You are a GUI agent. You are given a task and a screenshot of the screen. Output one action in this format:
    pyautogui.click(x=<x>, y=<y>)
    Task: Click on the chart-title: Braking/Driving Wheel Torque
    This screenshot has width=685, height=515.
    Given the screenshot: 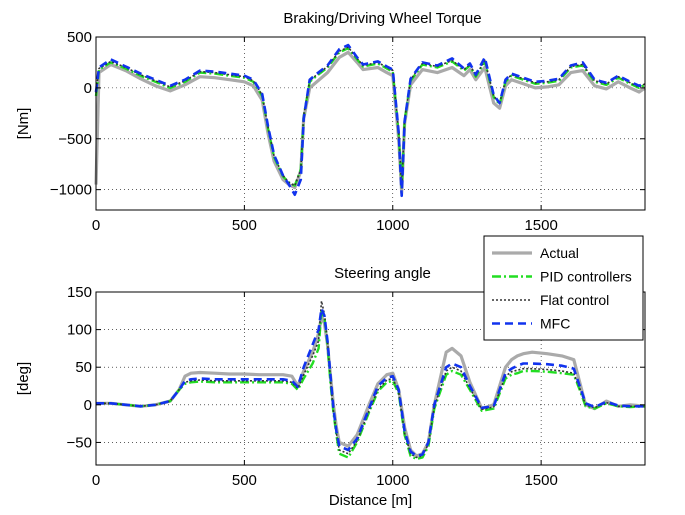 What is the action you would take?
    pyautogui.click(x=382, y=18)
    